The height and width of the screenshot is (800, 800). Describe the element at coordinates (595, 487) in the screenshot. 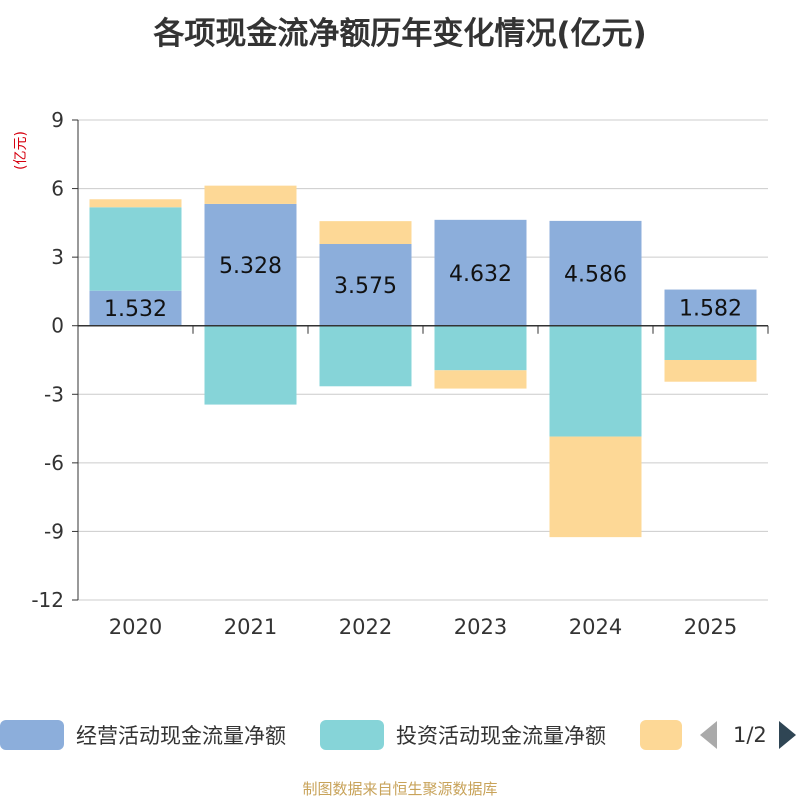

I see `bar-series-2-2024` at that location.